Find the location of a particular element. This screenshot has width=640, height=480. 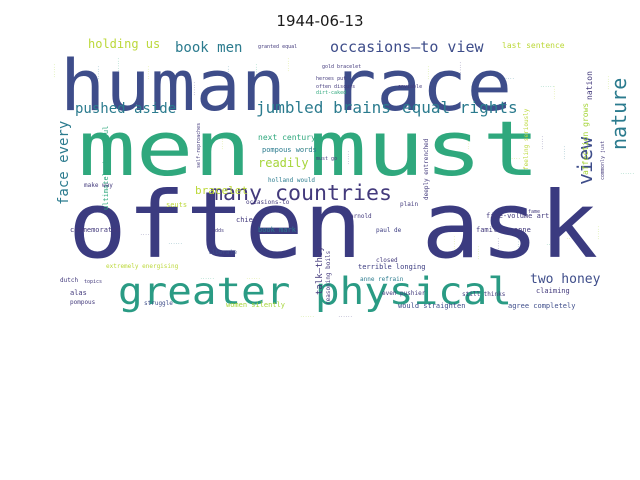

cloud-word: dirt-caked is located at coordinates (331, 93).